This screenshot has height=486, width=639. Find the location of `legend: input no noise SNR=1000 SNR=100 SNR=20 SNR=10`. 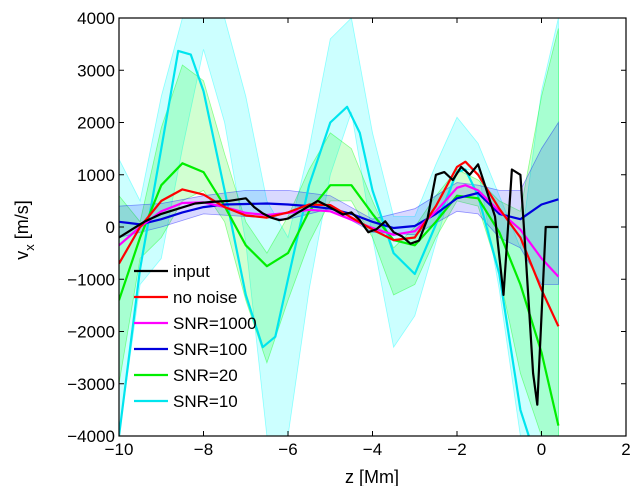

legend: input no noise SNR=1000 SNR=100 SNR=20 SNR=10 is located at coordinates (195, 336).